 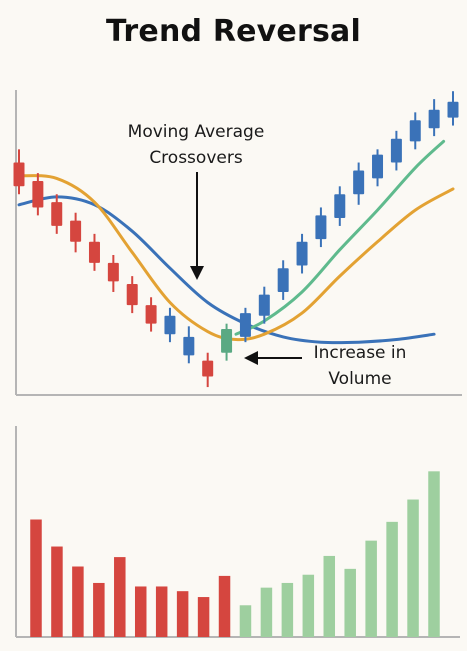 I want to click on volume-arrow-head, so click(x=251, y=358).